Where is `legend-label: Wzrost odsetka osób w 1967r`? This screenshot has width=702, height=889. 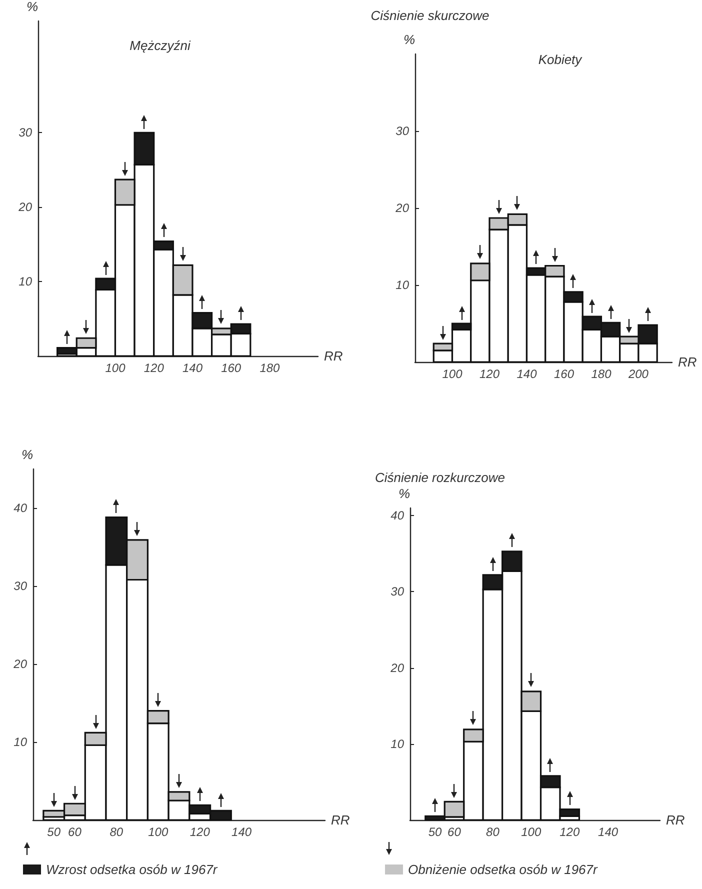 legend-label: Wzrost odsetka osób w 1967r is located at coordinates (132, 869).